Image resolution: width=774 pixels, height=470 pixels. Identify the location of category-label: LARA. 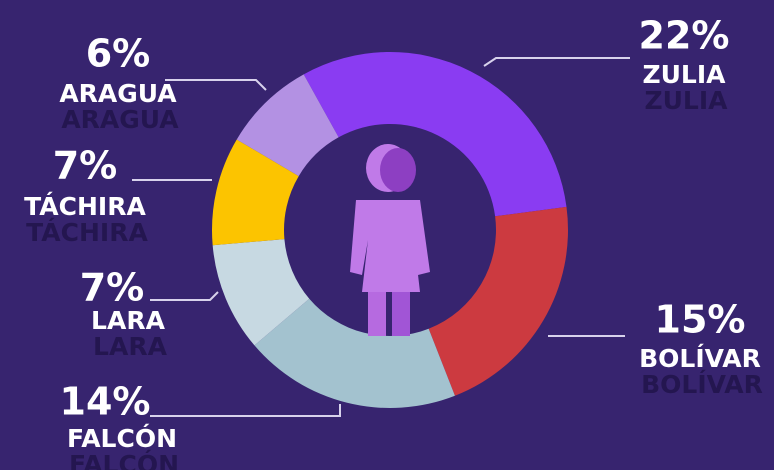
(128, 320).